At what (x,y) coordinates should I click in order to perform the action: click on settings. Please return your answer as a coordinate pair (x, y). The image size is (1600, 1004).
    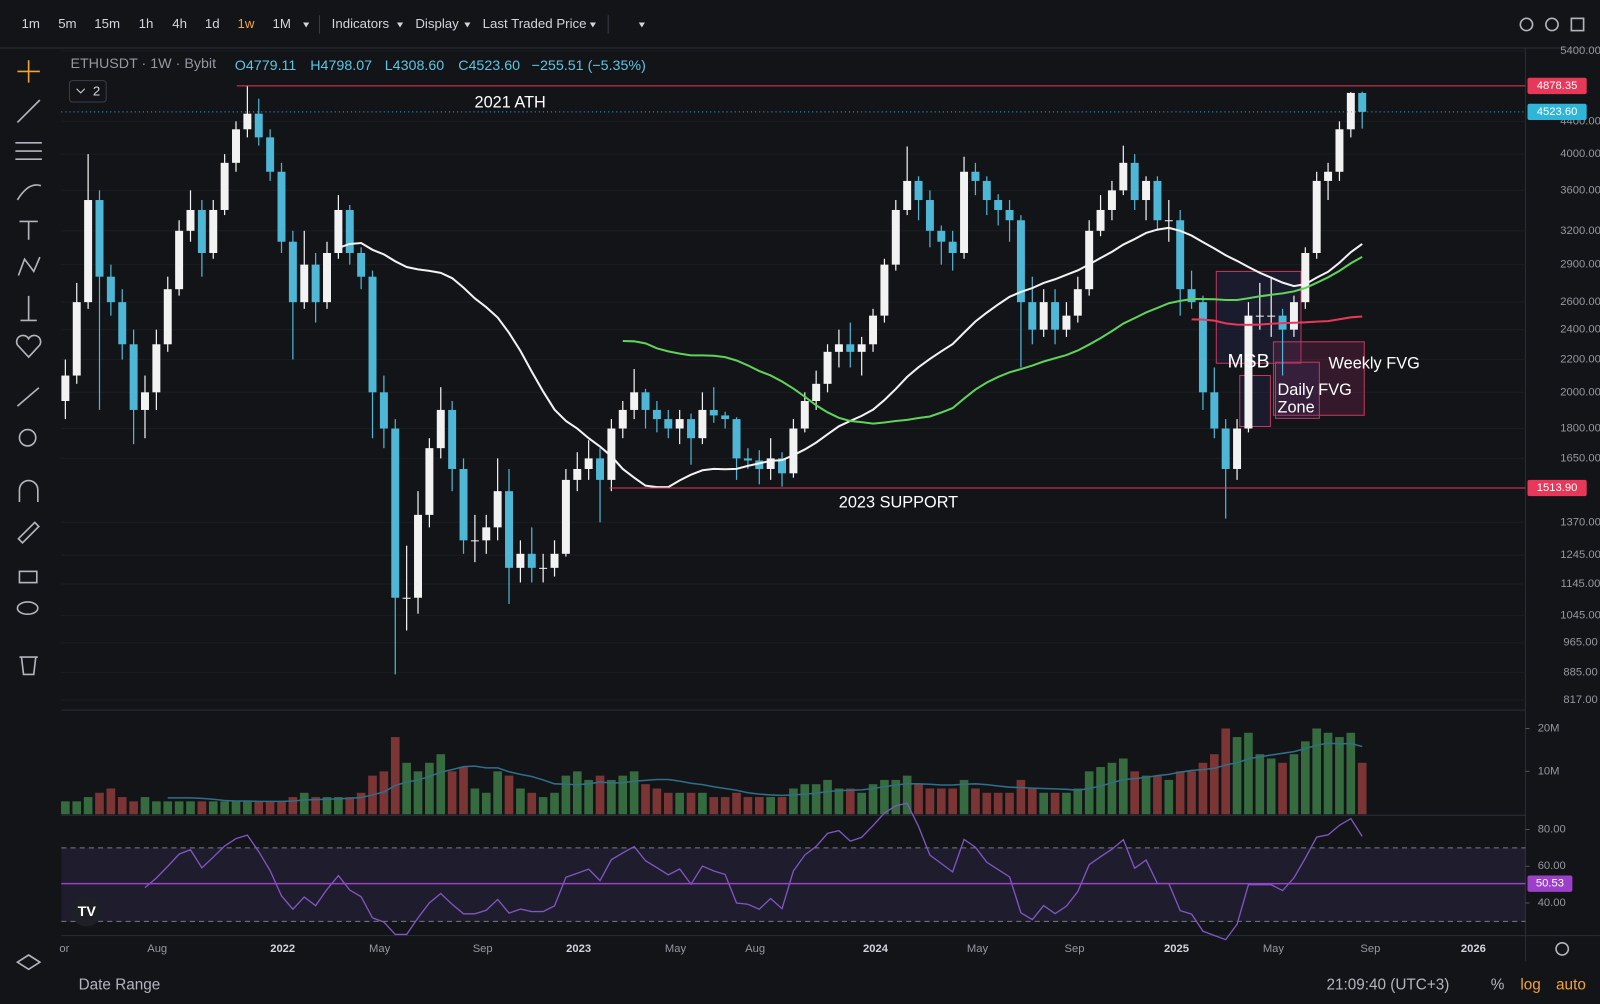
    Looking at the image, I should click on (1562, 948).